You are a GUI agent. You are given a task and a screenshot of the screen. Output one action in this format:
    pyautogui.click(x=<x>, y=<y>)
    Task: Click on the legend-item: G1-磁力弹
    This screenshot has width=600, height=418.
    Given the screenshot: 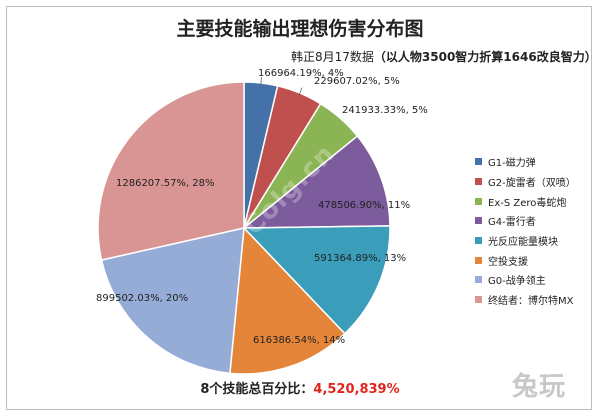 What is the action you would take?
    pyautogui.click(x=533, y=162)
    